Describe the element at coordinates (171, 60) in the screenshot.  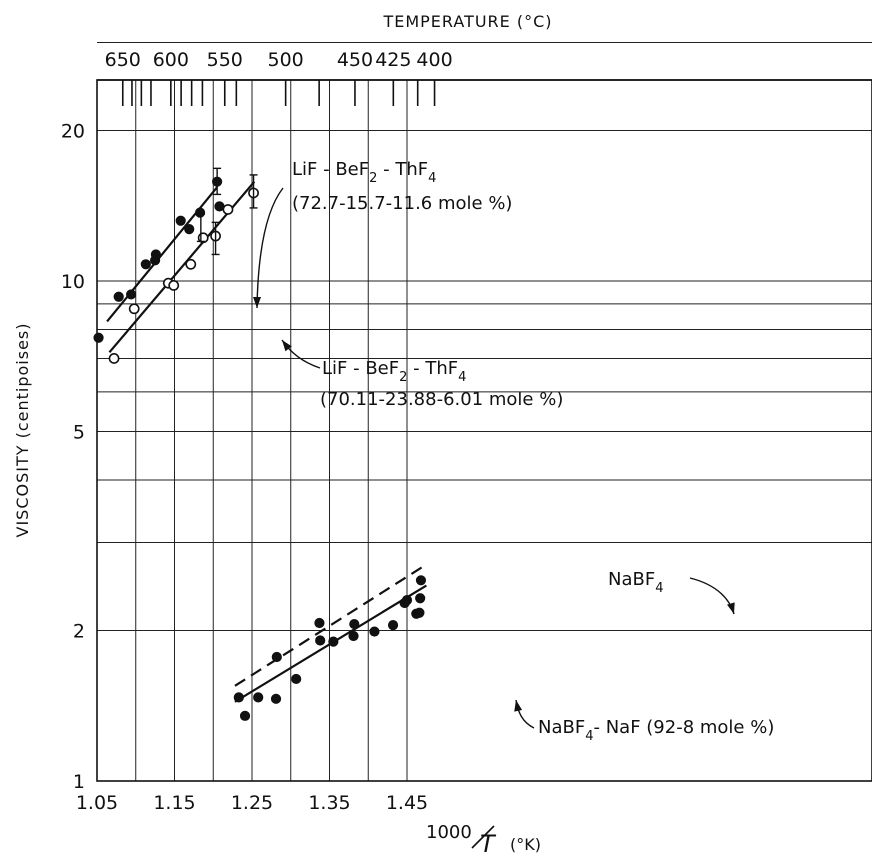
I see `top-axis-tick-label: 600` at that location.